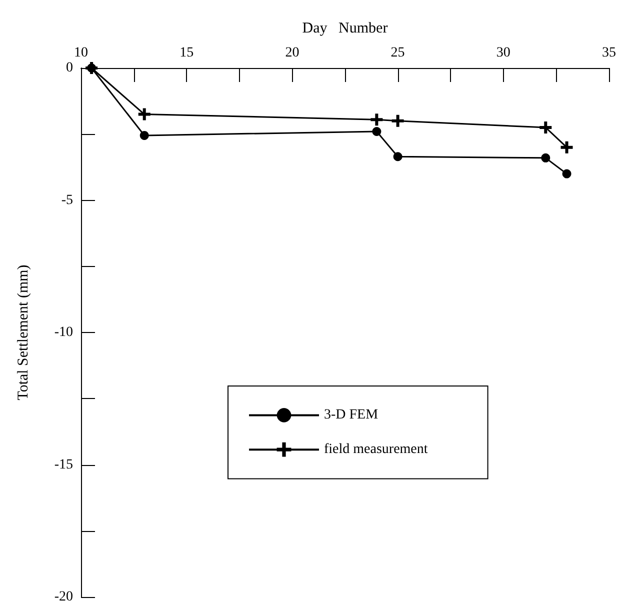 The width and height of the screenshot is (630, 613). I want to click on x-tick-label: 15, so click(187, 53).